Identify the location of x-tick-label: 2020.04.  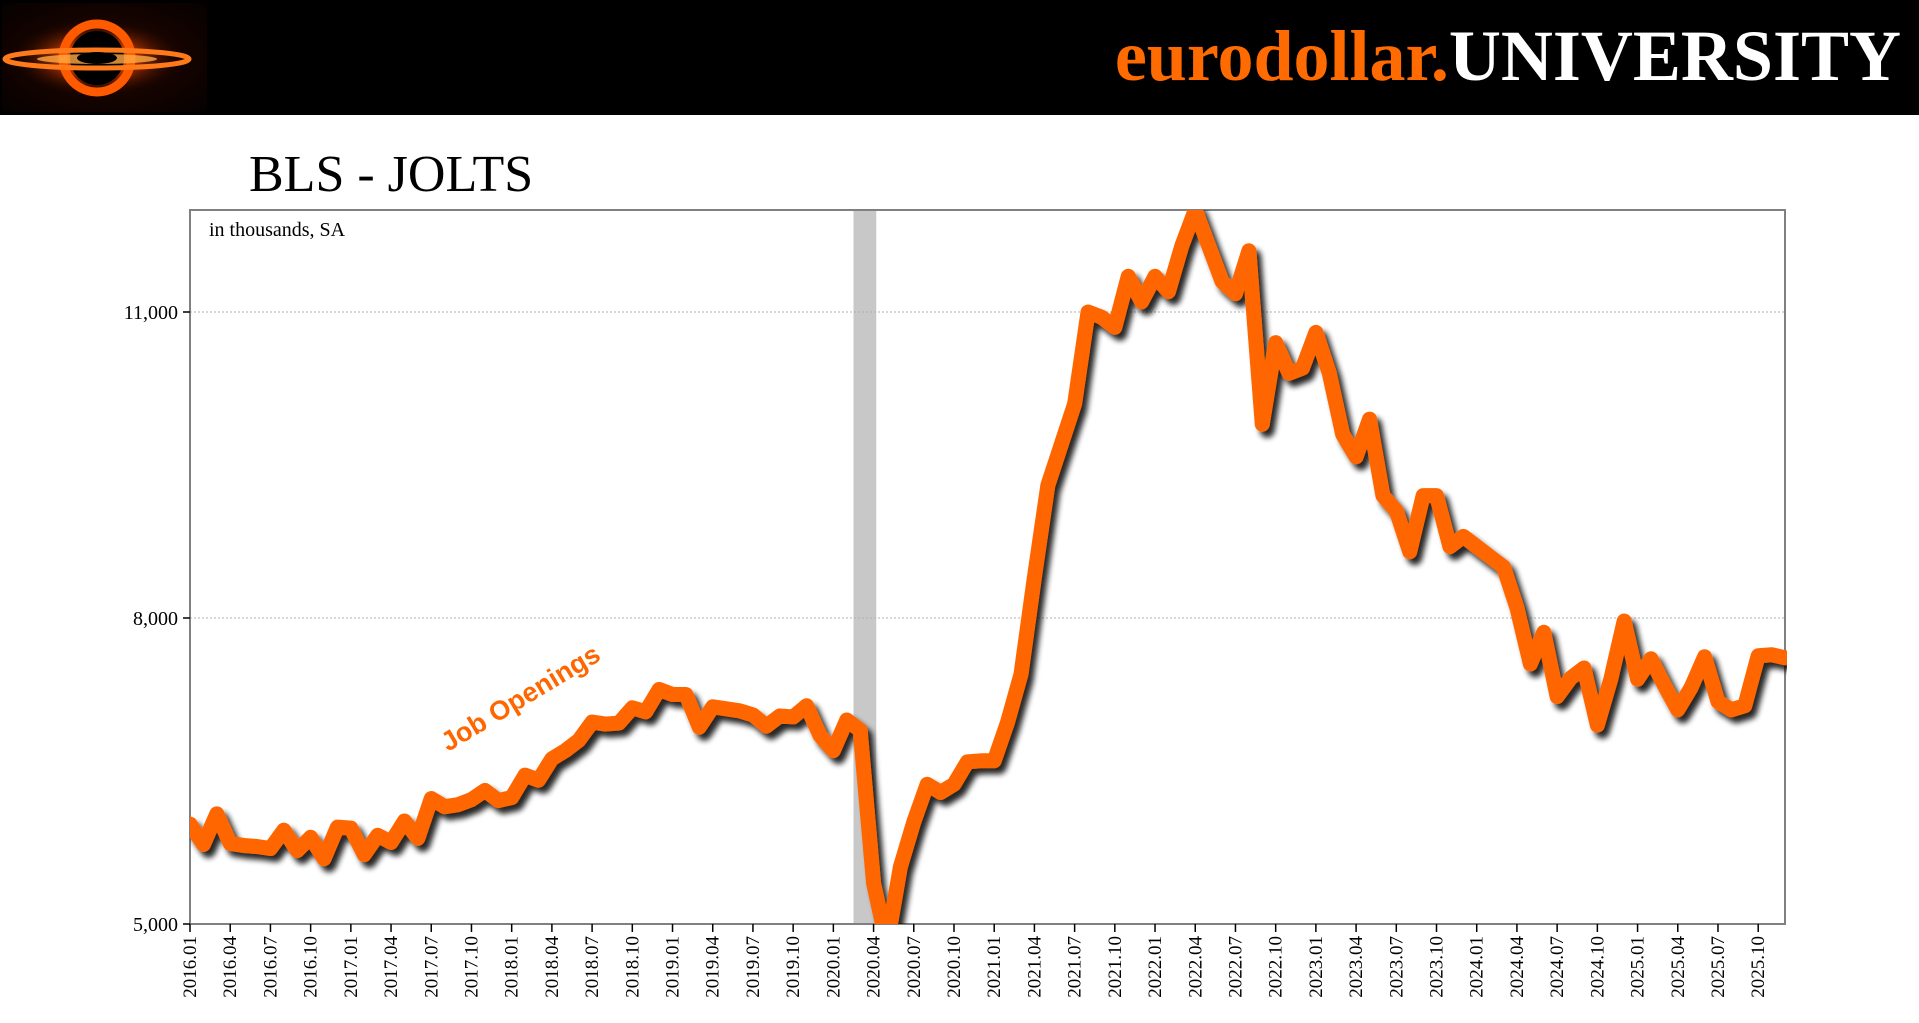
(874, 967).